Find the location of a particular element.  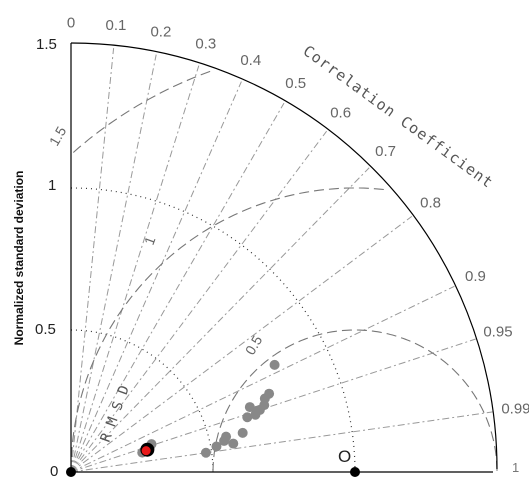

points-layer is located at coordinates (213, 418).